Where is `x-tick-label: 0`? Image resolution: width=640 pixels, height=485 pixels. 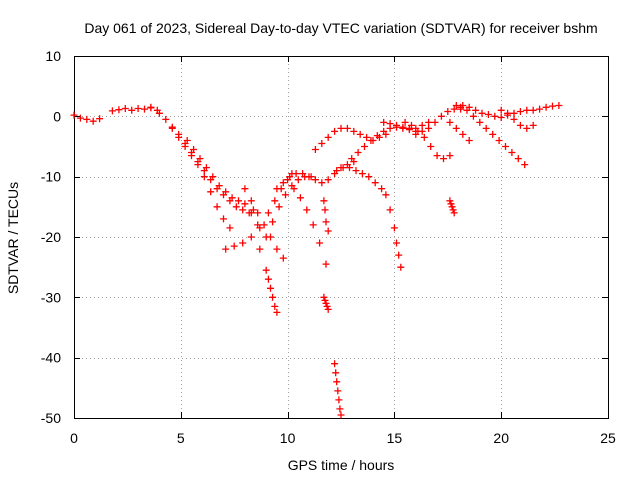 x-tick-label: 0 is located at coordinates (74, 438).